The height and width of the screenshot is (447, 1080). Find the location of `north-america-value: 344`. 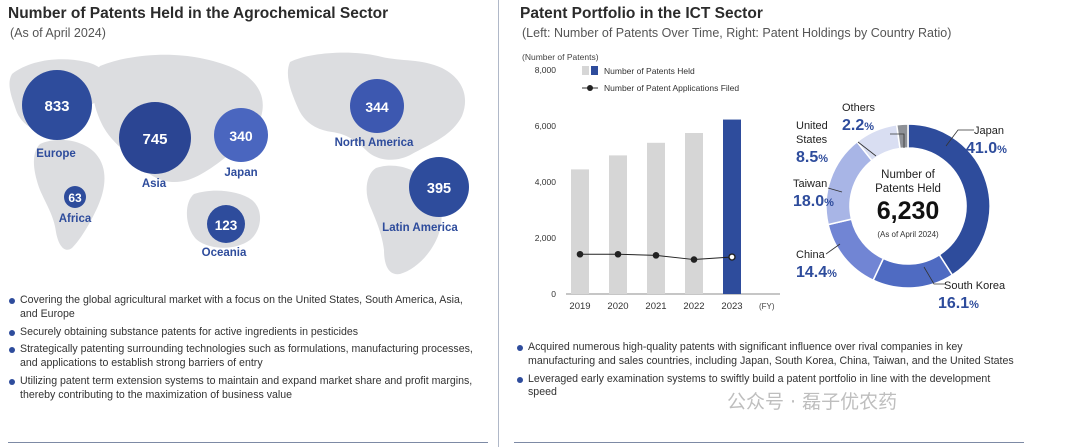

north-america-value: 344 is located at coordinates (377, 107).